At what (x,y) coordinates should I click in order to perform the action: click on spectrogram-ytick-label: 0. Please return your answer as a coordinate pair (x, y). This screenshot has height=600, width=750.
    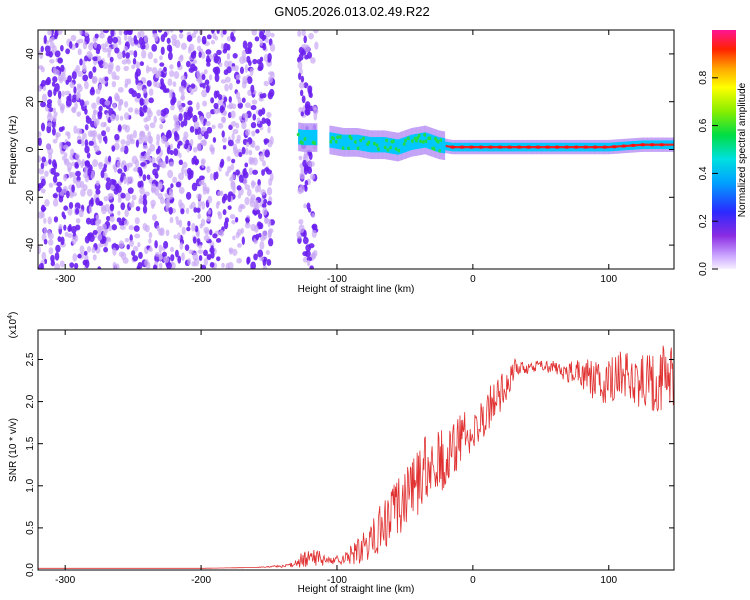
    Looking at the image, I should click on (30, 149).